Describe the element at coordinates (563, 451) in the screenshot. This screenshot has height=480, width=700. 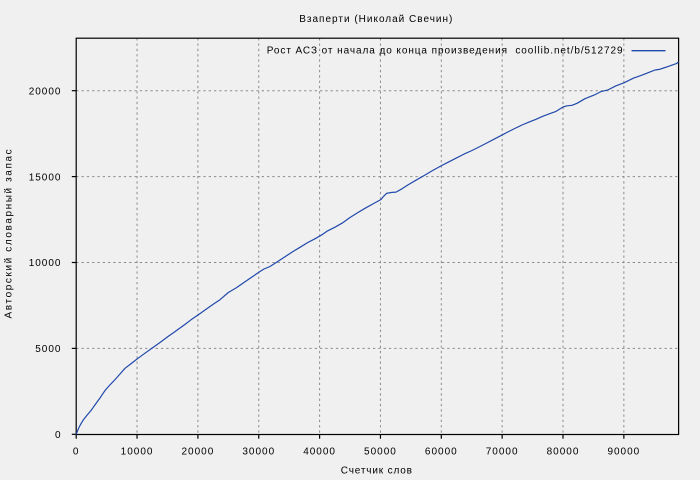
I see `svg-text: 80000` at that location.